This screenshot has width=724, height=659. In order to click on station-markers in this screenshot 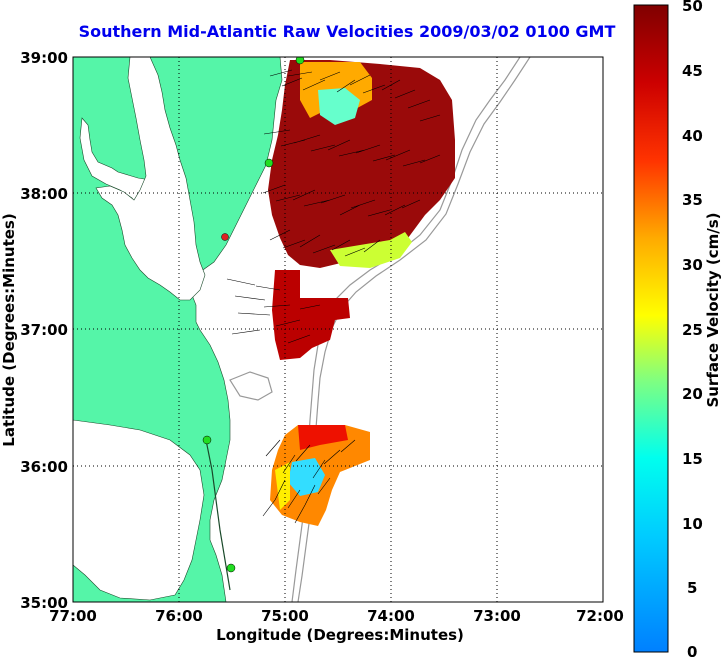, I will do `click(253, 315)`.